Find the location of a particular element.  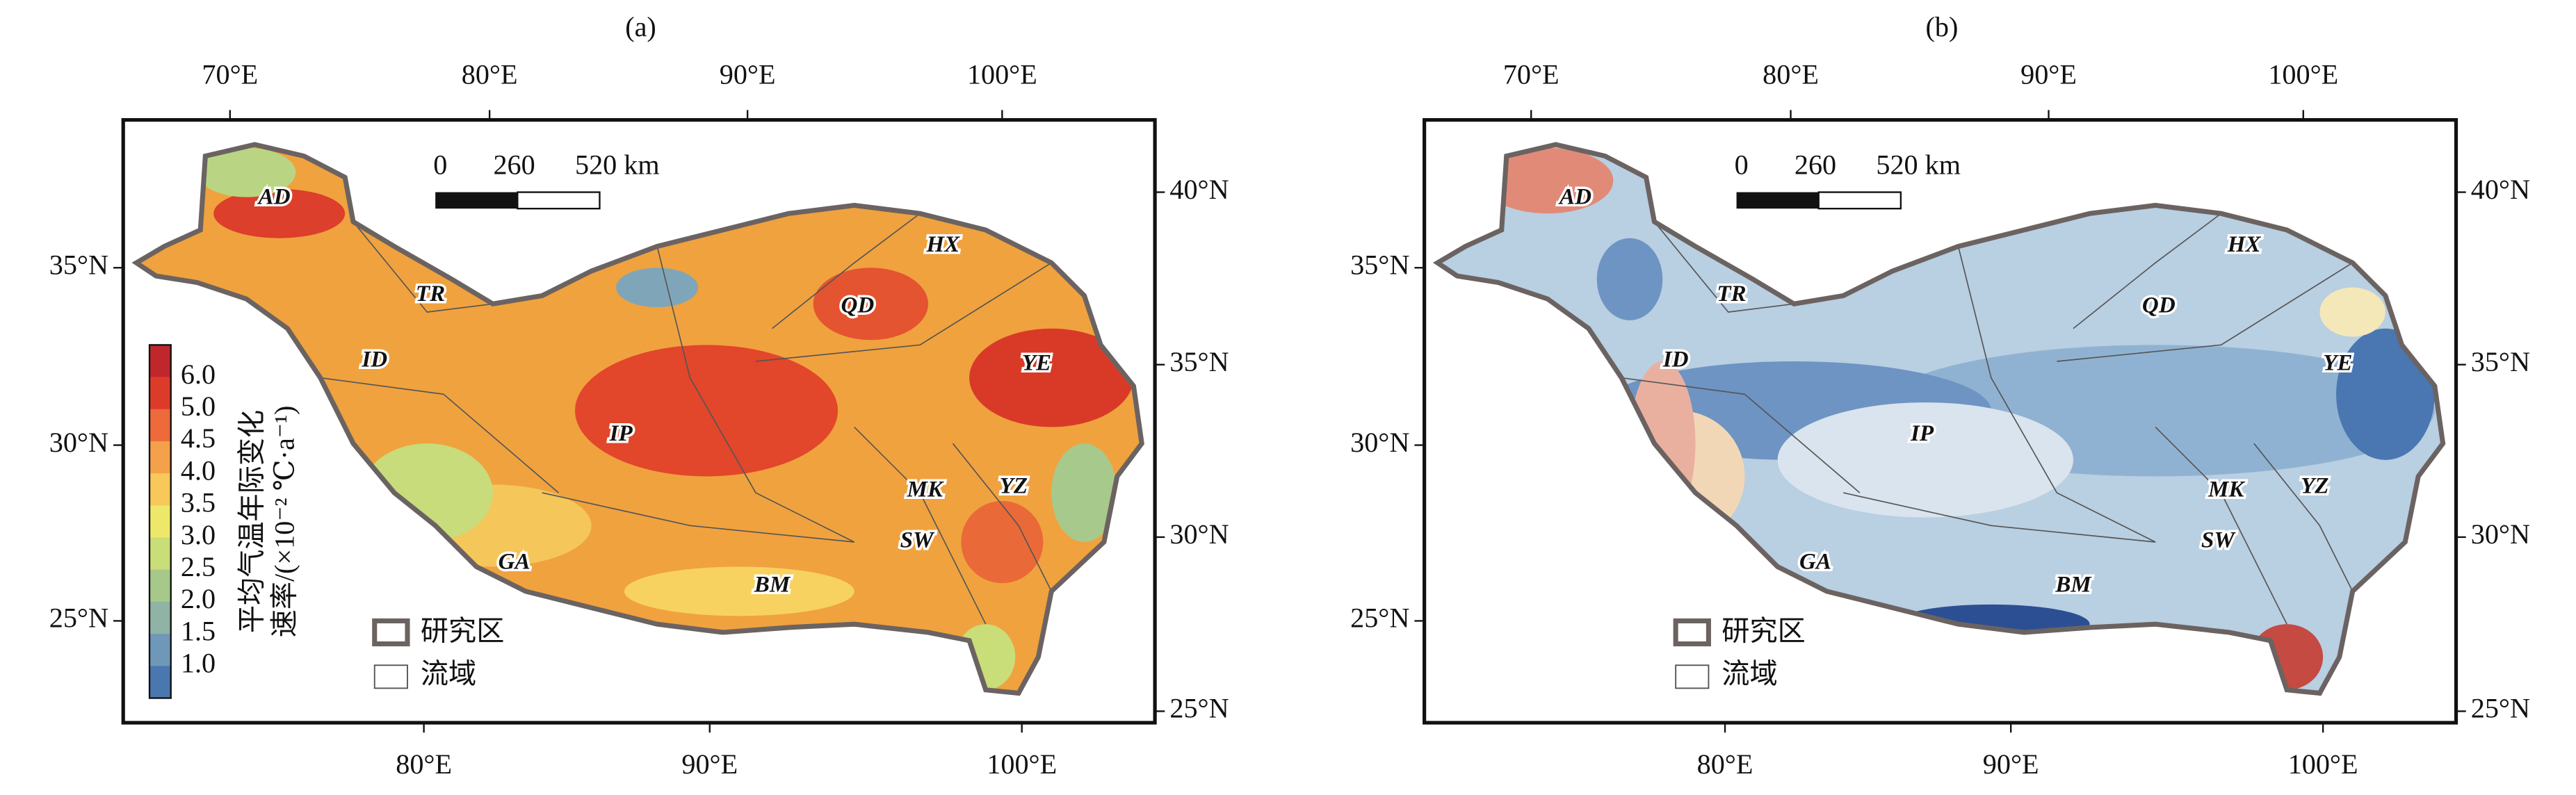

colorbar-frame is located at coordinates (160, 521).